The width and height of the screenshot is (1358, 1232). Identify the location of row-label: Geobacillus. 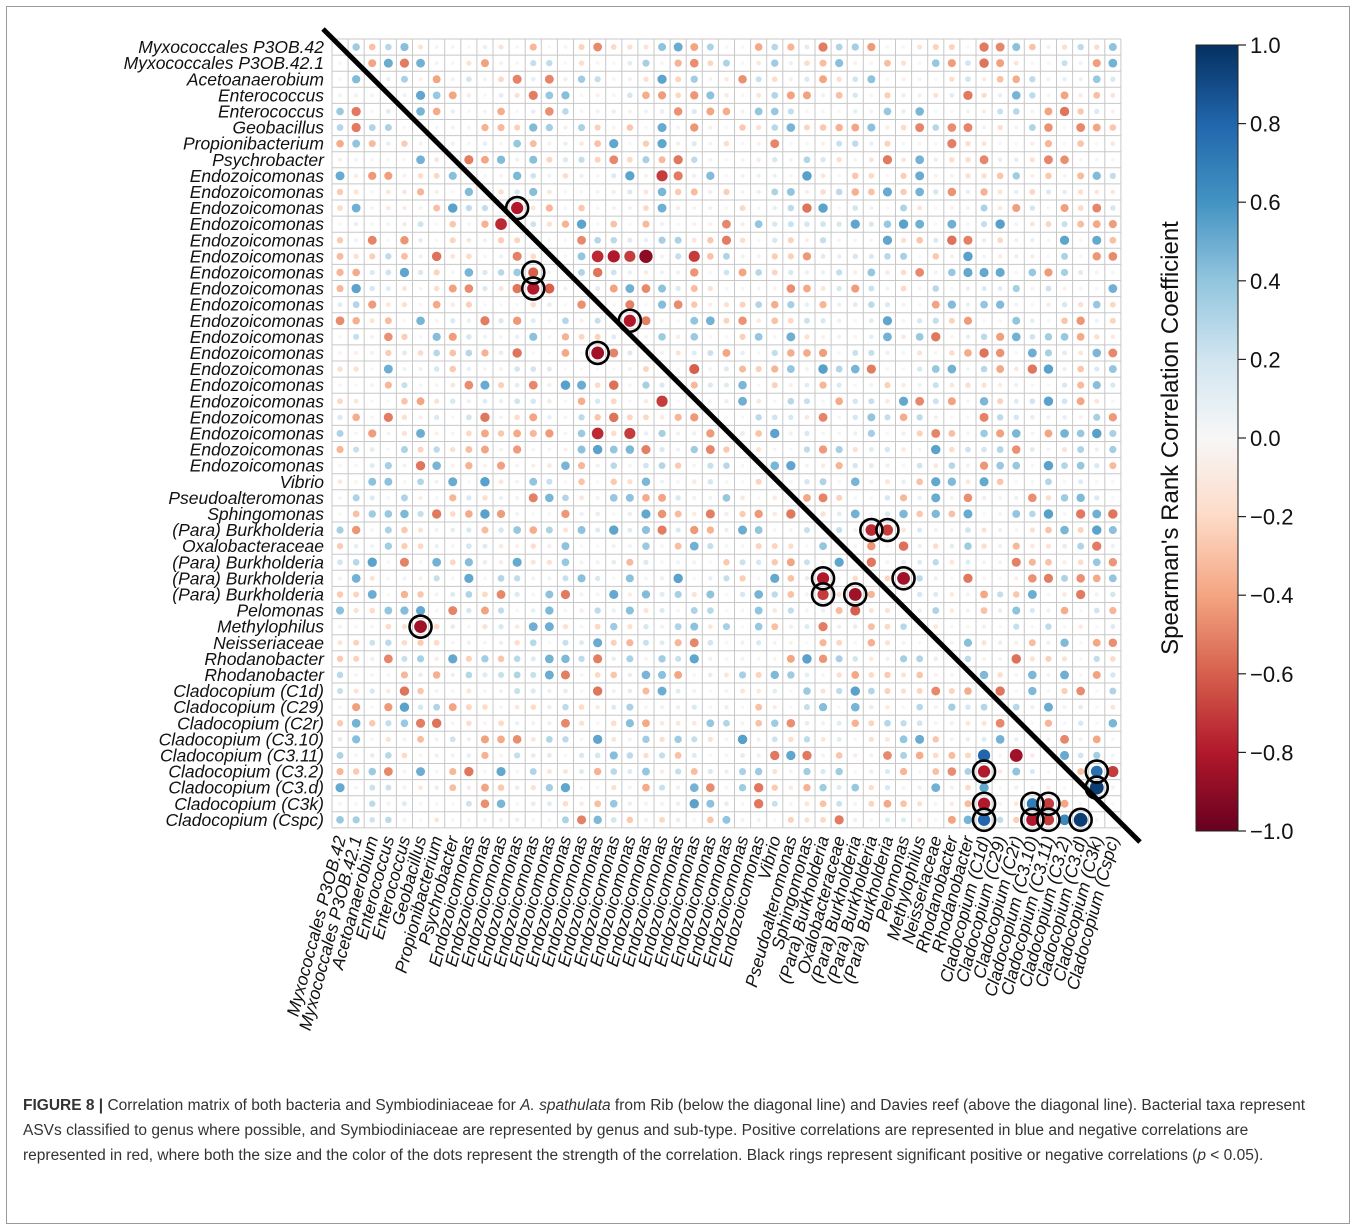
(279, 128).